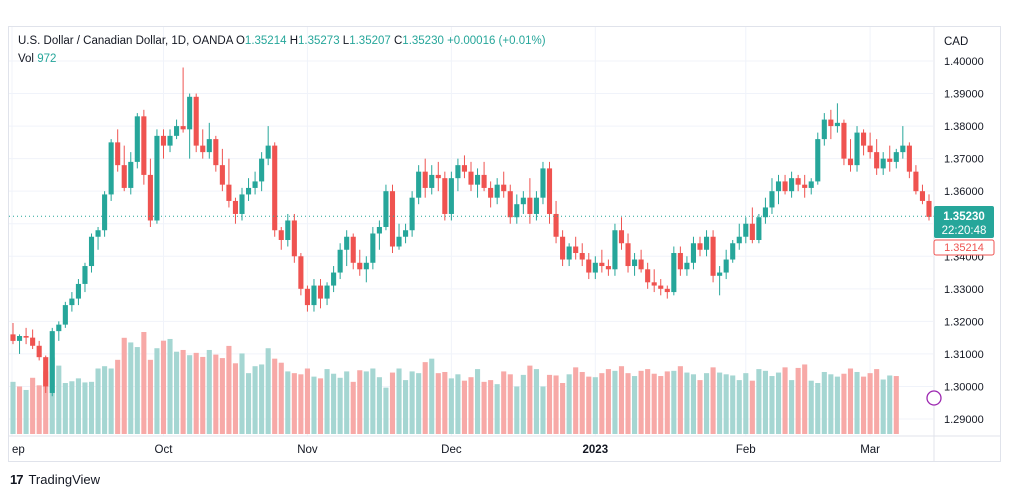 This screenshot has width=1012, height=498. Describe the element at coordinates (18, 450) in the screenshot. I see `time-tick-label: ep` at that location.